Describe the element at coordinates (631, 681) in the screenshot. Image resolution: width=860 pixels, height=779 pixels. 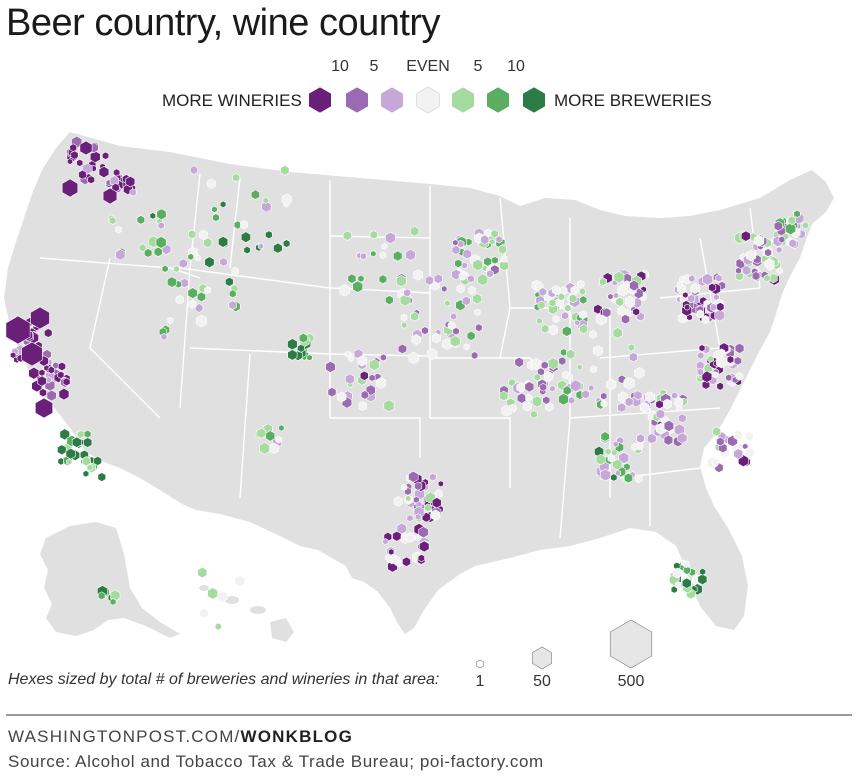
I see `size-legend-label: 500` at that location.